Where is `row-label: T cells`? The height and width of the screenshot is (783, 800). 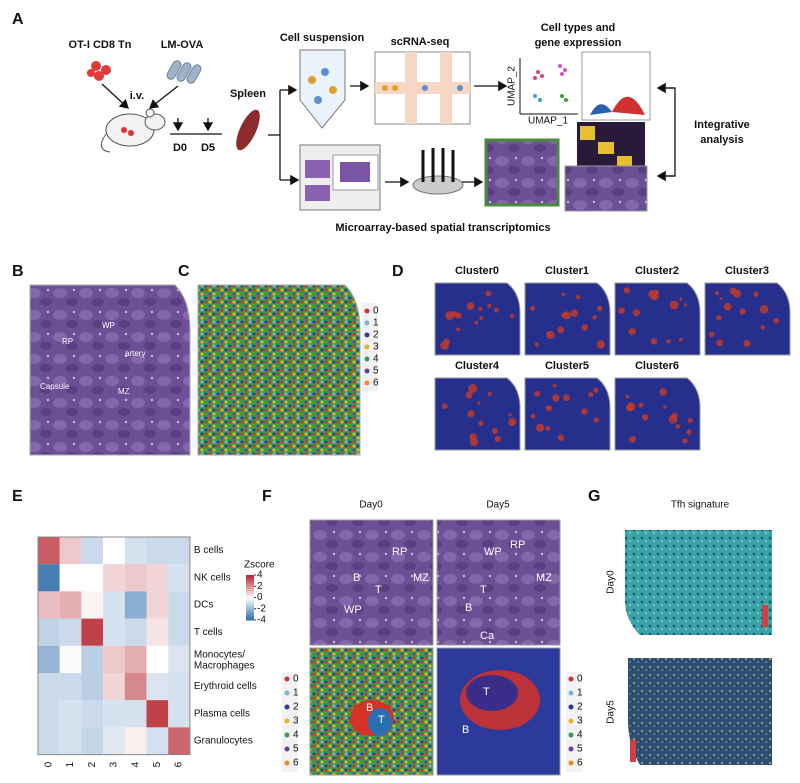
row-label: T cells is located at coordinates (208, 632).